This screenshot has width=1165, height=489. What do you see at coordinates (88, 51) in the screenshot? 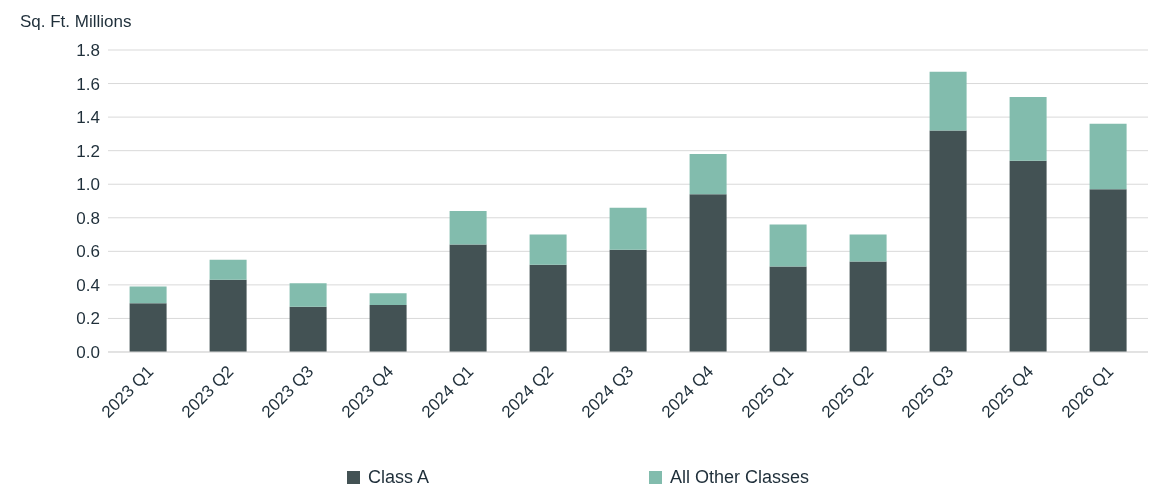
I see `y-tick-label: 1.8` at bounding box center [88, 51].